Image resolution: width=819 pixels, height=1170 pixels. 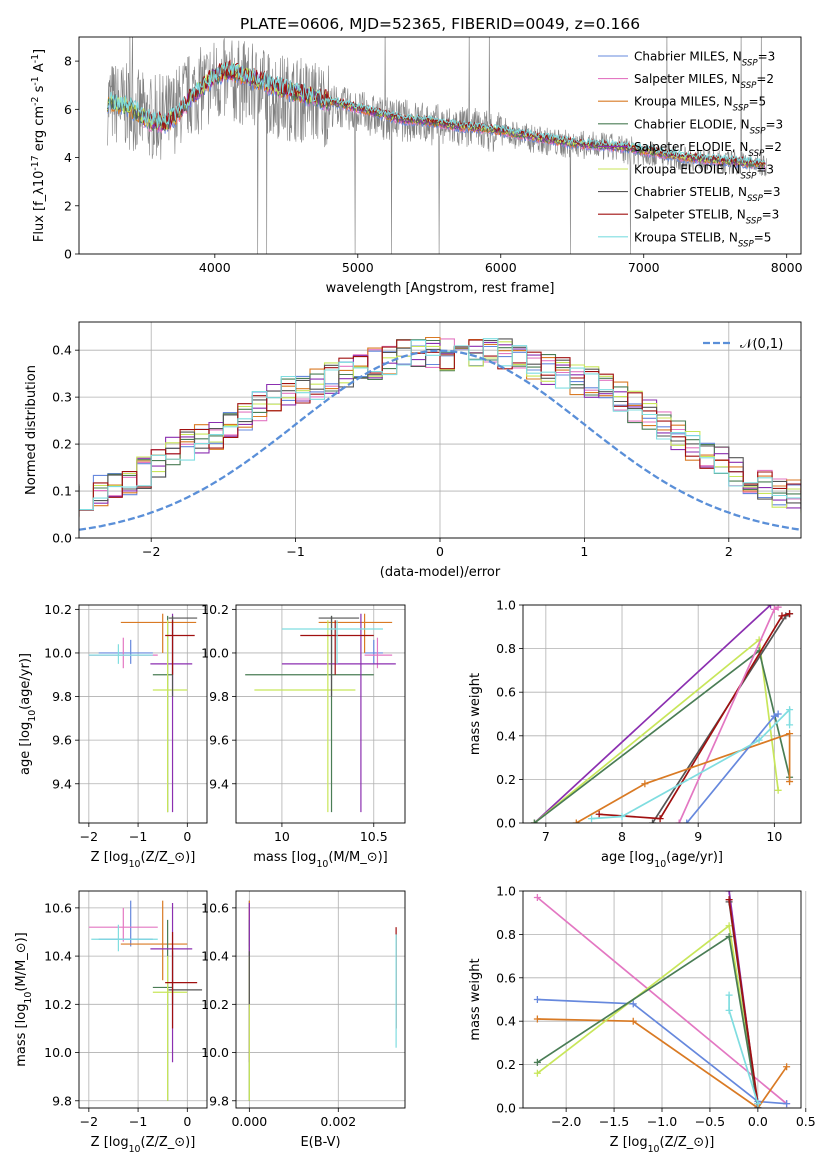 I want to click on axes-mass_vs_ebv: 0.000 0.002 9.8 10.0 10.2 10.4 10.6 E(B-V), so click(x=303, y=1020).